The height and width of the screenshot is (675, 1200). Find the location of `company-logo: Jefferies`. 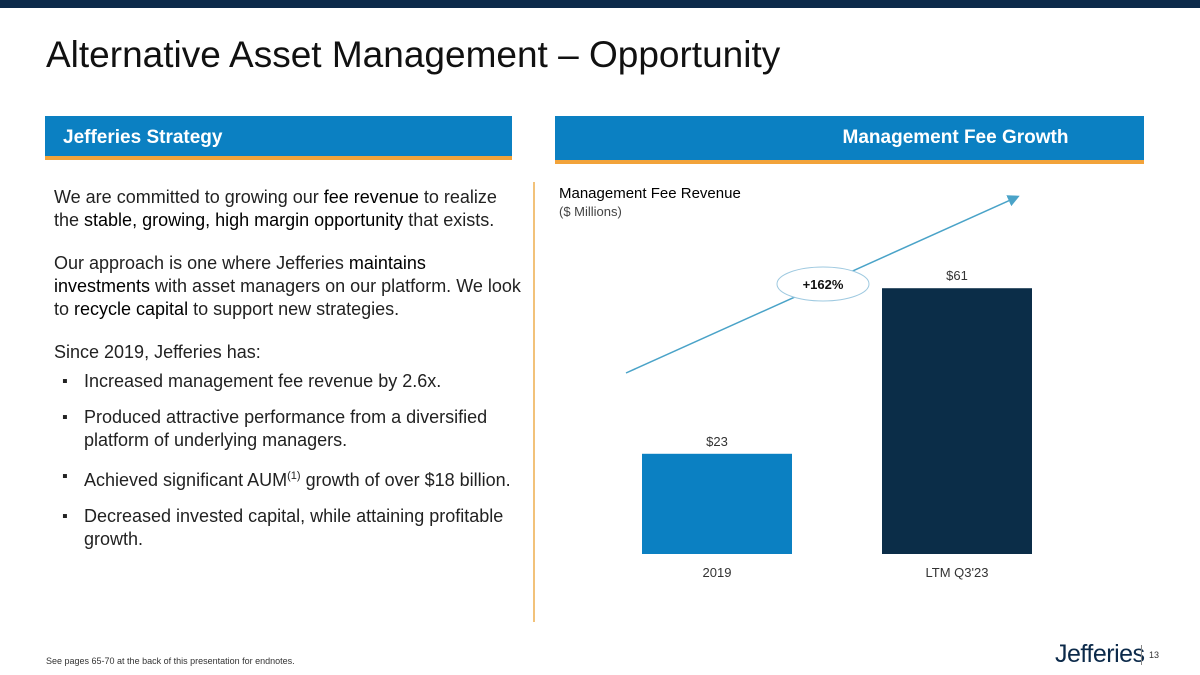

company-logo: Jefferies is located at coordinates (1100, 654).